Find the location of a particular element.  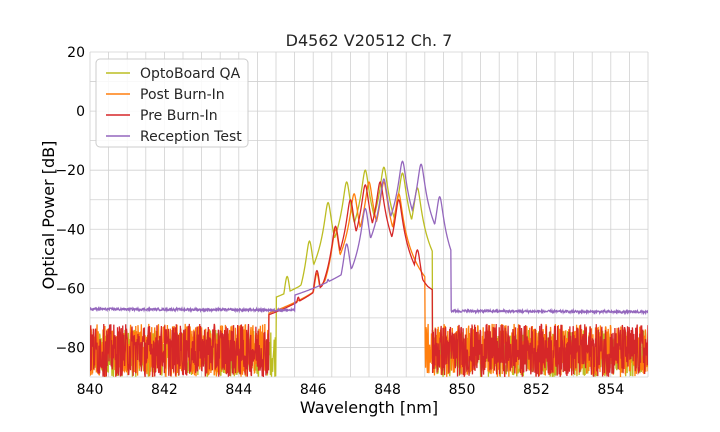

x-tick-label: 842 is located at coordinates (164, 390).